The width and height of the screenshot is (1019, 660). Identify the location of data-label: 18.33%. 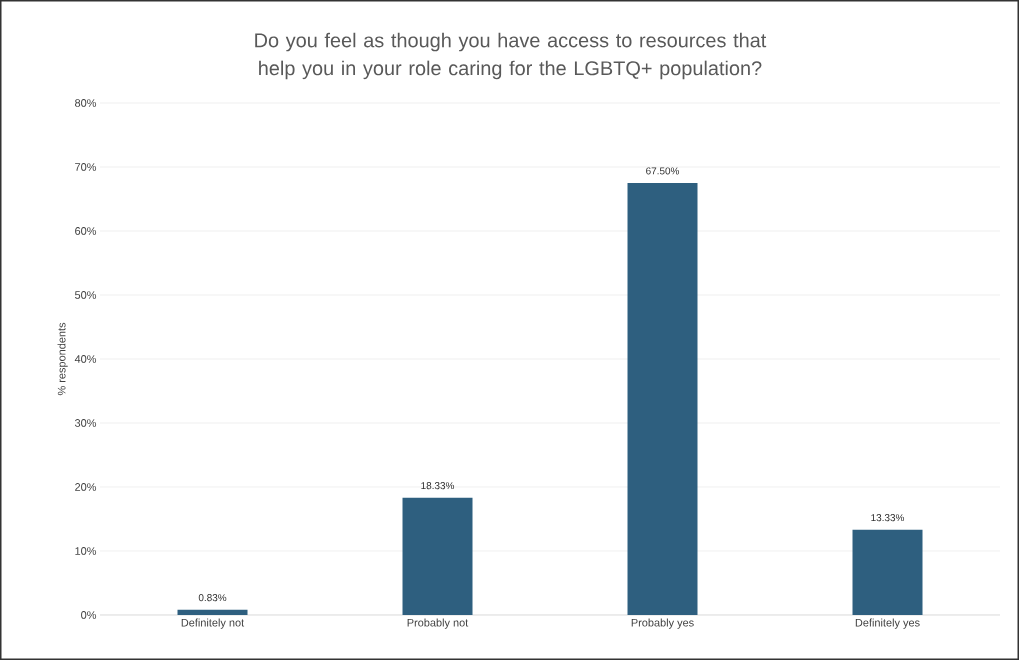
(438, 486).